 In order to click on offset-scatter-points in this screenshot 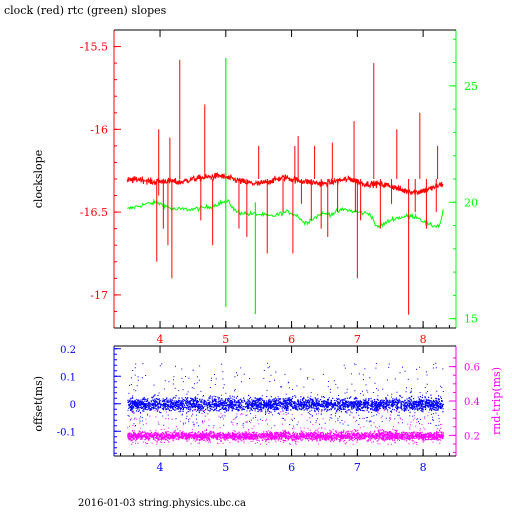, I will do `click(285, 394)`.